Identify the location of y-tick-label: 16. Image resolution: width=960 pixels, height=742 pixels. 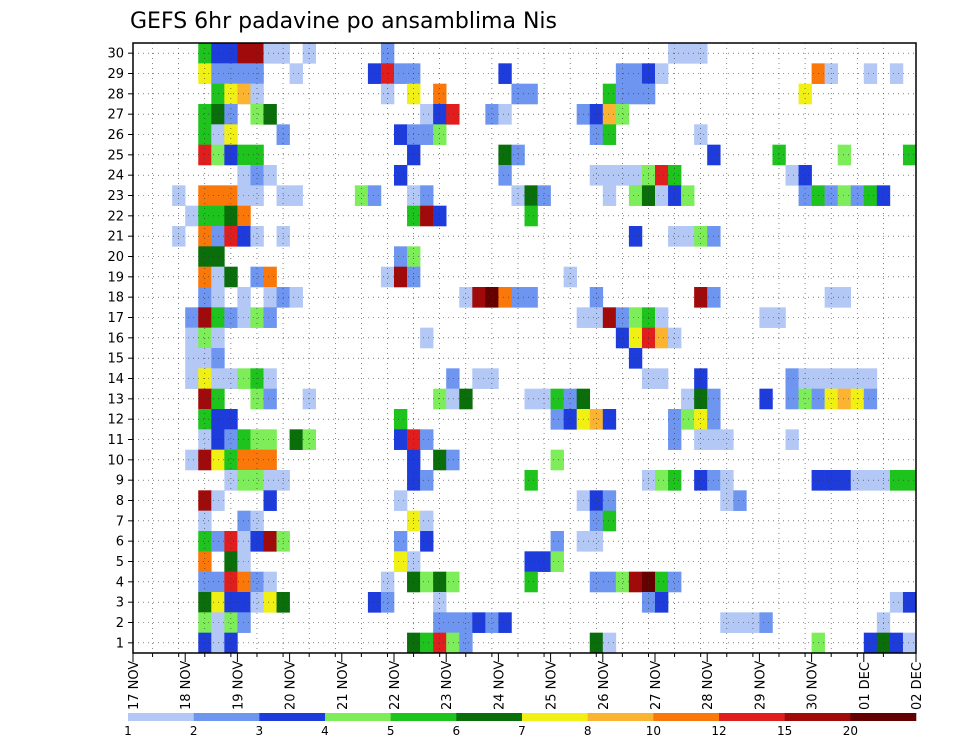
(115, 338).